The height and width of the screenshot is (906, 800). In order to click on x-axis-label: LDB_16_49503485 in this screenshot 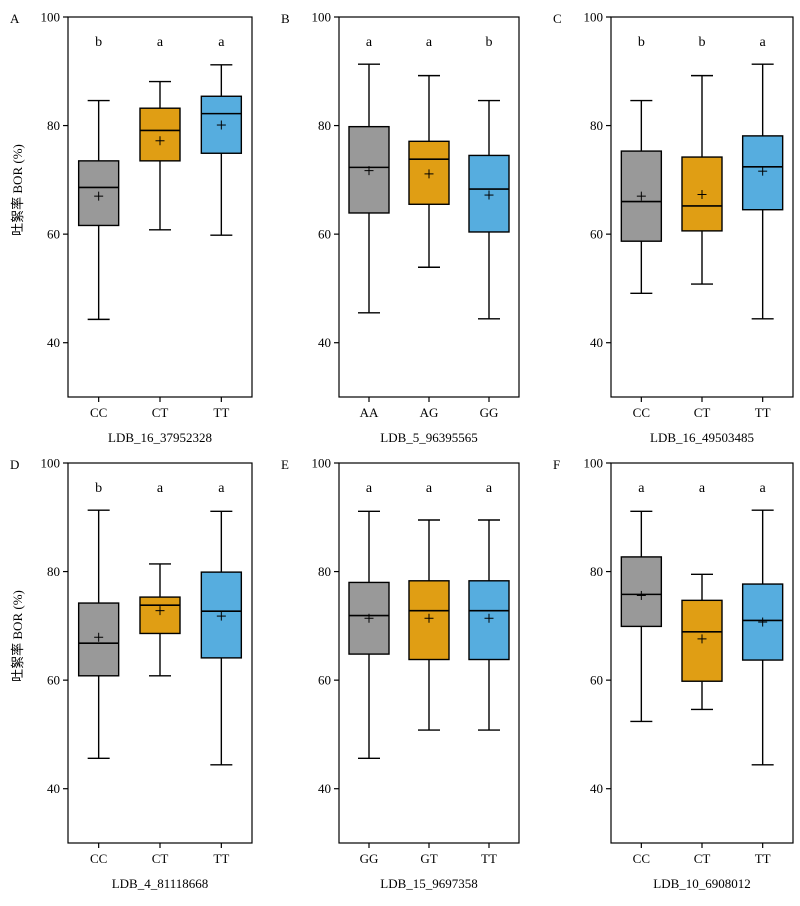, I will do `click(702, 437)`.